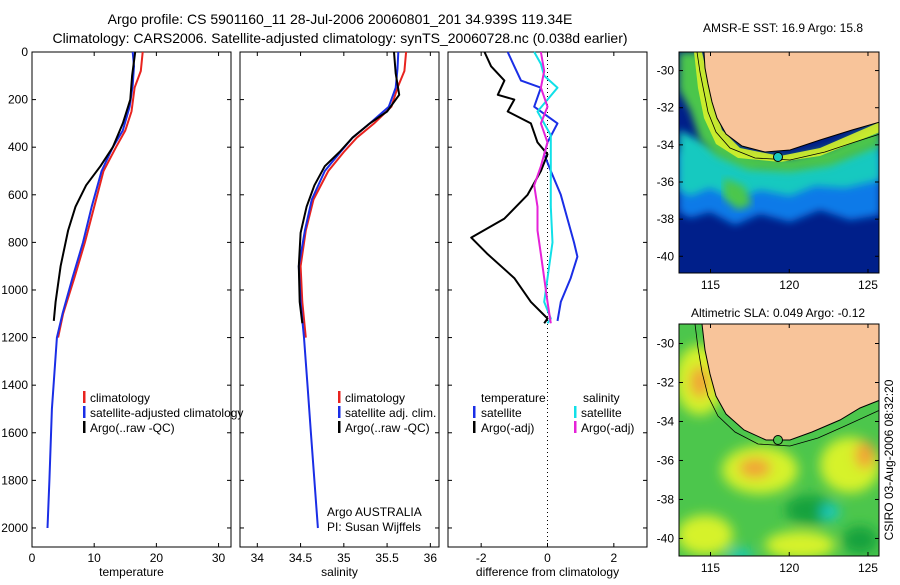  I want to click on y-tick-label: 800, so click(18, 242).